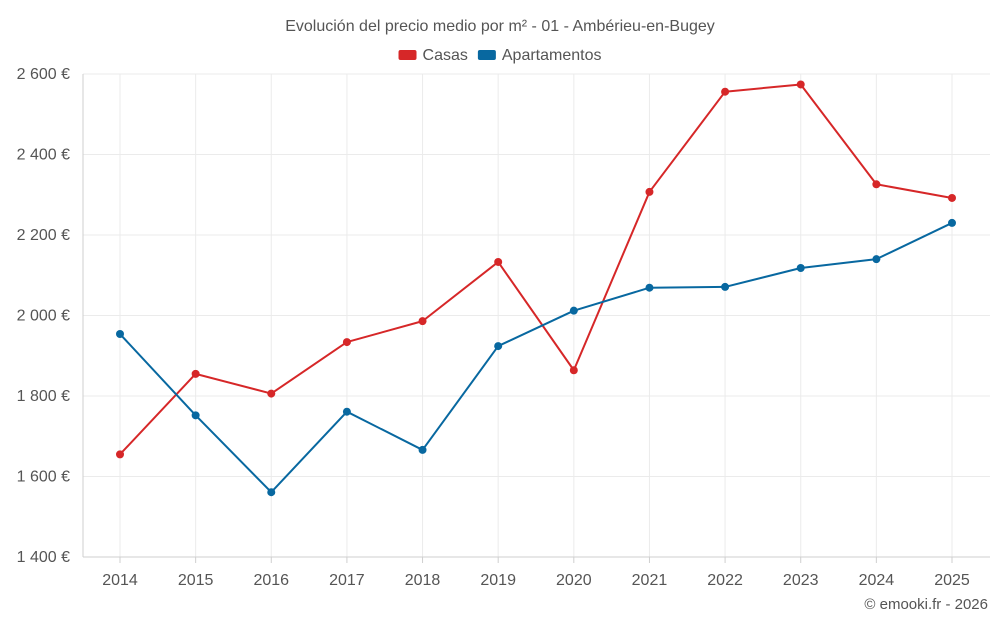  I want to click on y-tick-label: 1 800 €, so click(43, 396).